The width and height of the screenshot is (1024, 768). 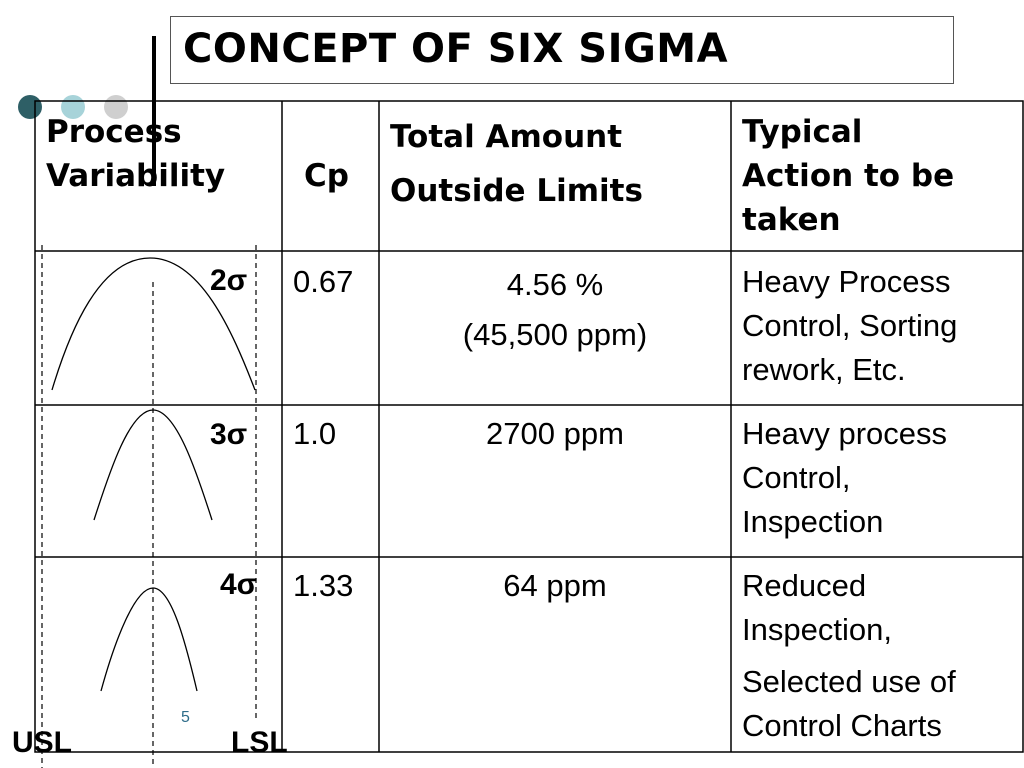 I want to click on header-process-variability: Process Variability, so click(x=135, y=154).